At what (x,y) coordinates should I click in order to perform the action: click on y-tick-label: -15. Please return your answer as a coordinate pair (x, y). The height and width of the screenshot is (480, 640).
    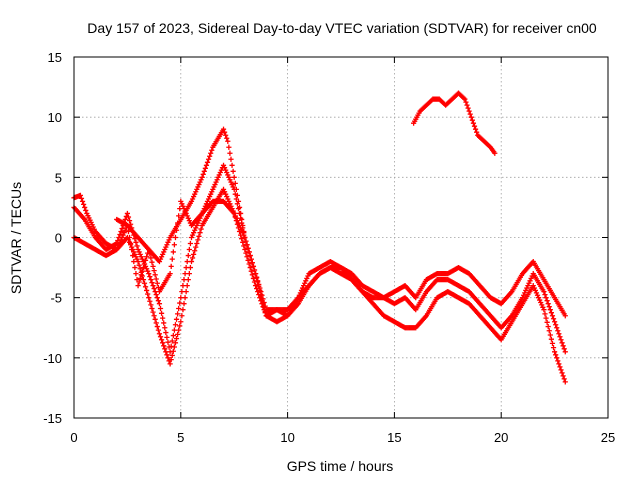
    Looking at the image, I should click on (52, 418).